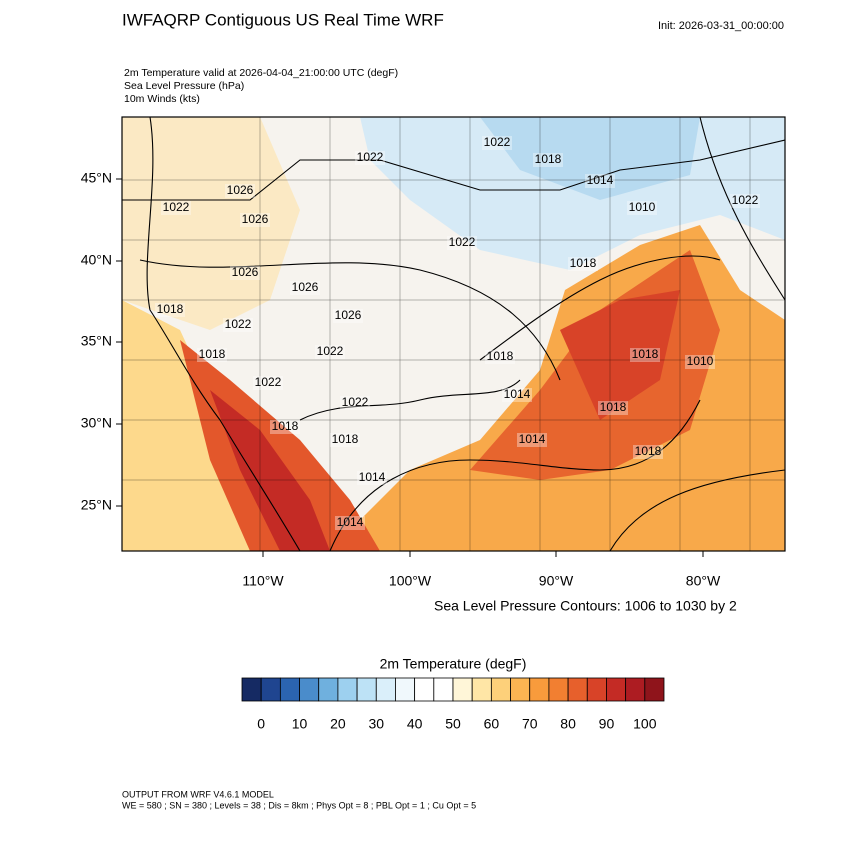  Describe the element at coordinates (283, 19) in the screenshot. I see `title: IWFAQRP Contiguous US Real Time WRF` at that location.